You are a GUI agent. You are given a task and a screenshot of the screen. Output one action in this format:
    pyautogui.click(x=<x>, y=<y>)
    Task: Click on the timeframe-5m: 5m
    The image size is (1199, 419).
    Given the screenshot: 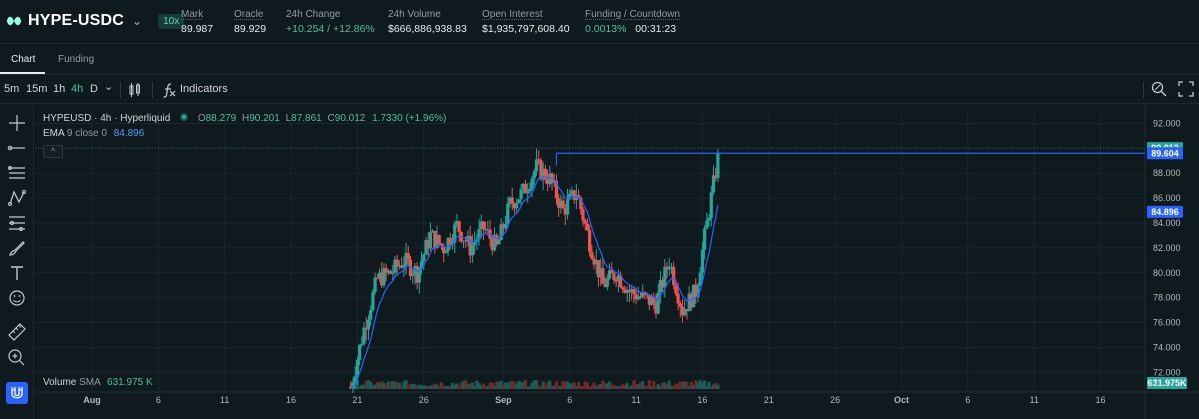 What is the action you would take?
    pyautogui.click(x=11, y=89)
    